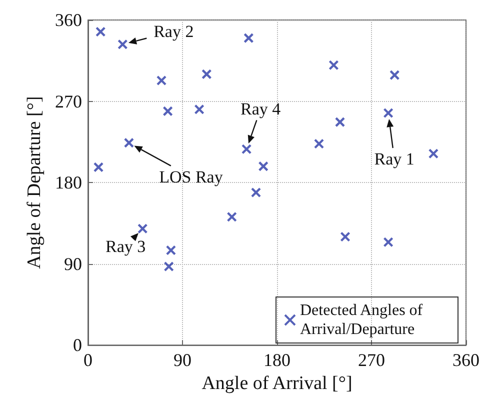 The image size is (496, 406). I want to click on x-tick-label: 90, so click(183, 360).